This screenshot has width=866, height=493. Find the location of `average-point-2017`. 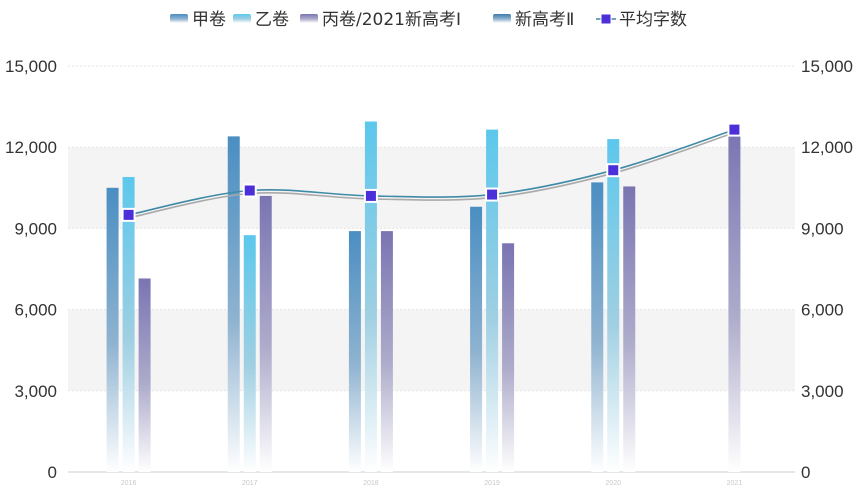

average-point-2017 is located at coordinates (249, 190).